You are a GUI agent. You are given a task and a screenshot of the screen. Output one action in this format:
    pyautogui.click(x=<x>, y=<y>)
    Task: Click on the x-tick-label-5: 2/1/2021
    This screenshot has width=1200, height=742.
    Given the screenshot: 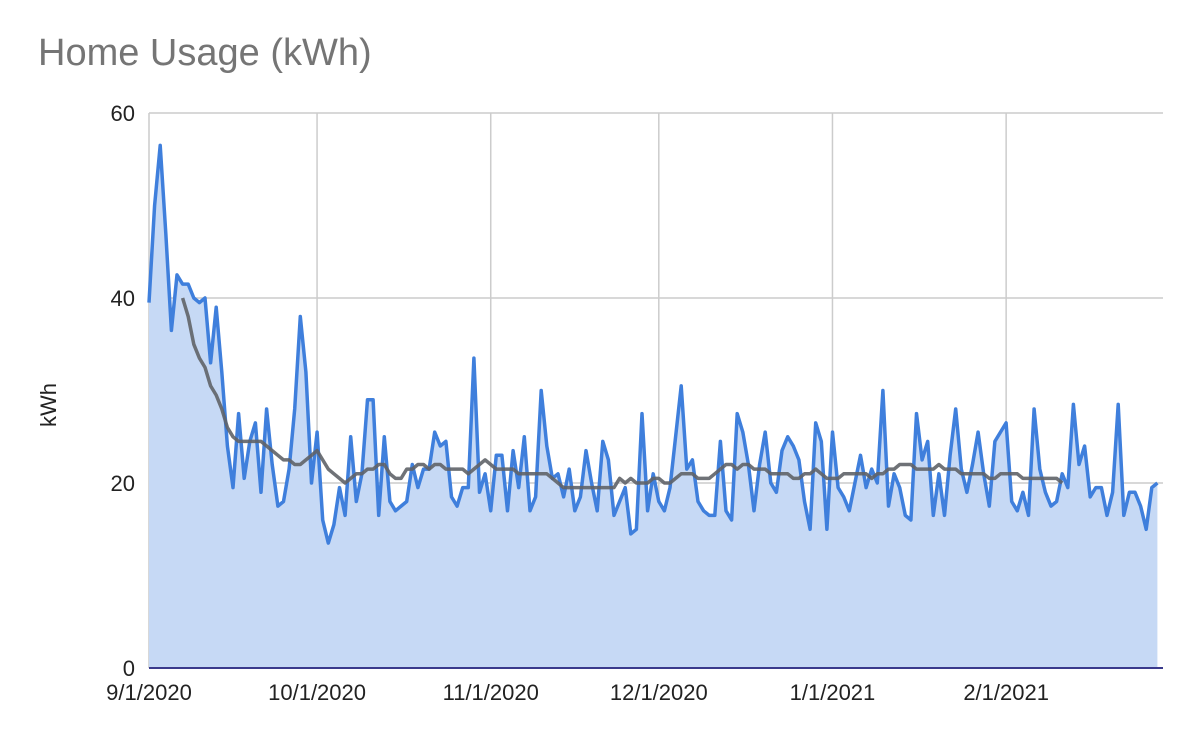 What is the action you would take?
    pyautogui.click(x=1006, y=692)
    